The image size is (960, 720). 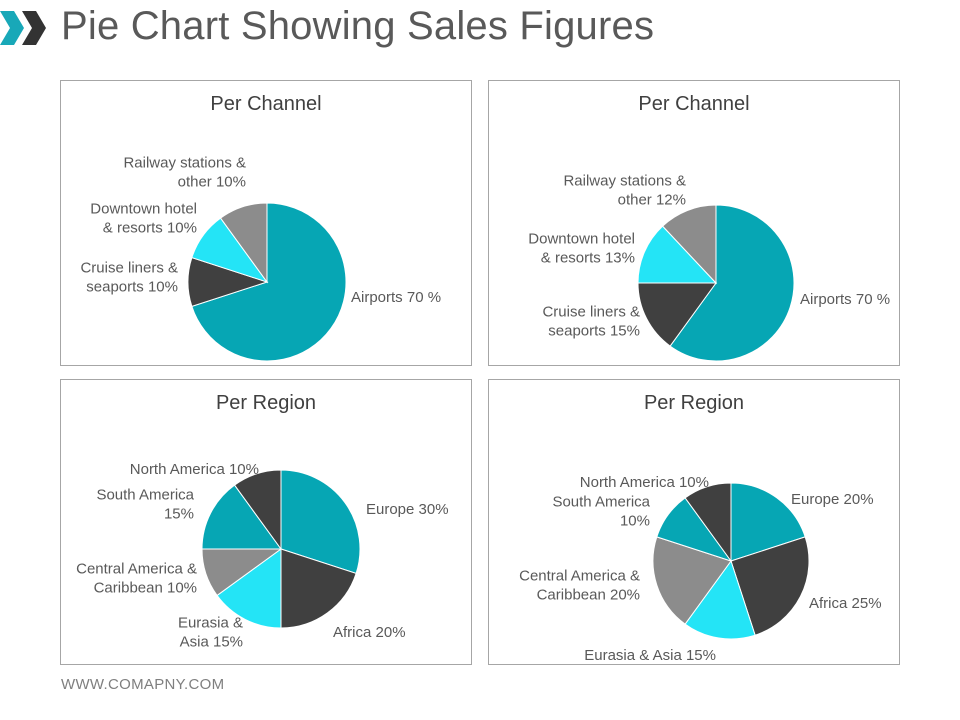 What do you see at coordinates (136, 579) in the screenshot?
I see `slice-label-central-america: Central America & Caribbean 10%` at bounding box center [136, 579].